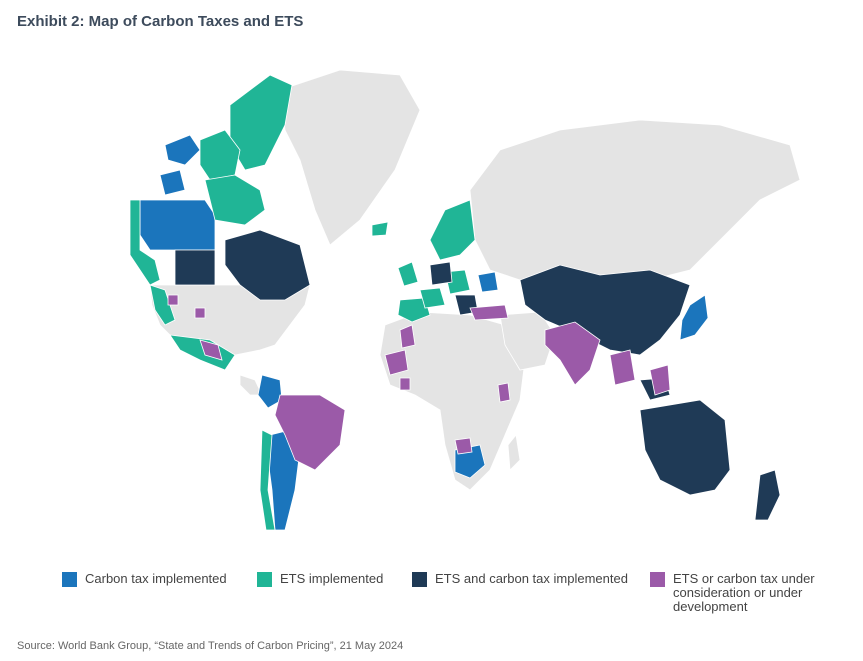 This screenshot has height=661, width=863. What do you see at coordinates (332, 578) in the screenshot?
I see `legend-label: ETS implemented` at bounding box center [332, 578].